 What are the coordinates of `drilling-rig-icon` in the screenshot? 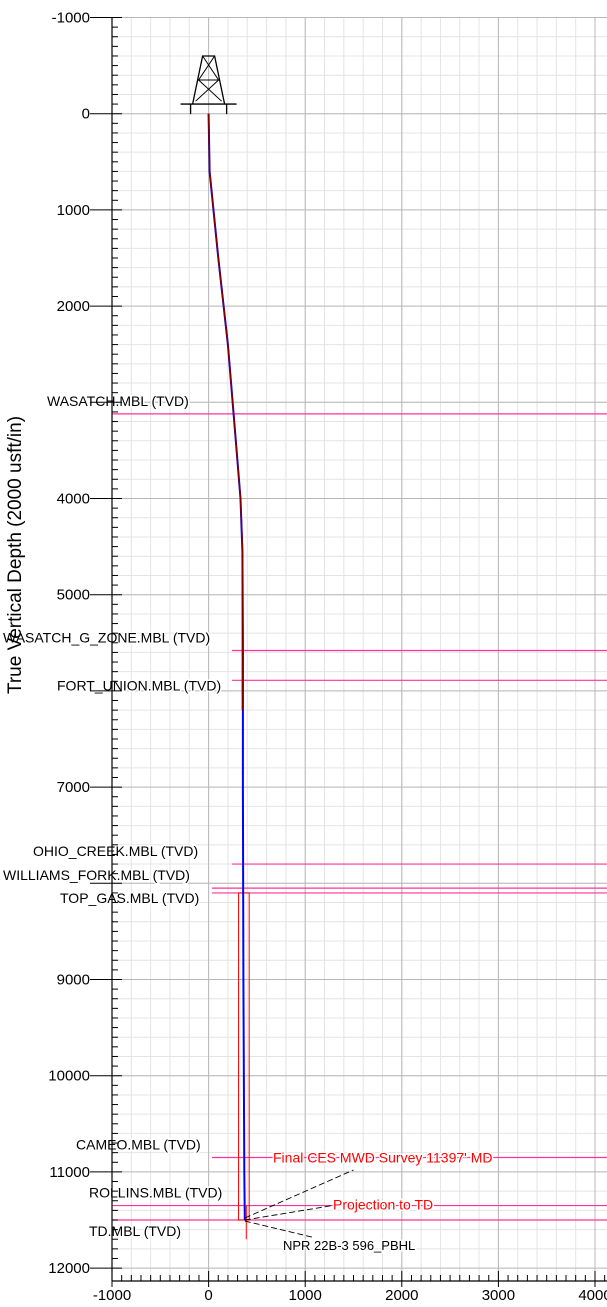 It's located at (208, 85).